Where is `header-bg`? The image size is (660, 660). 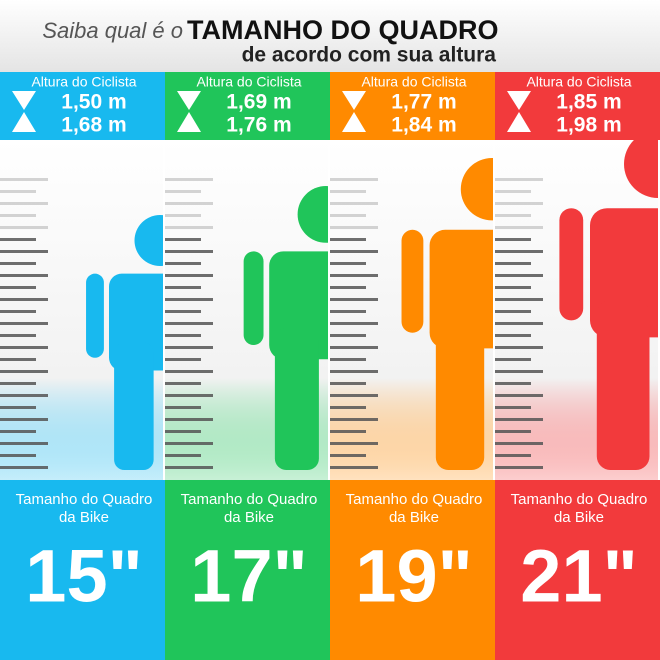 header-bg is located at coordinates (330, 36).